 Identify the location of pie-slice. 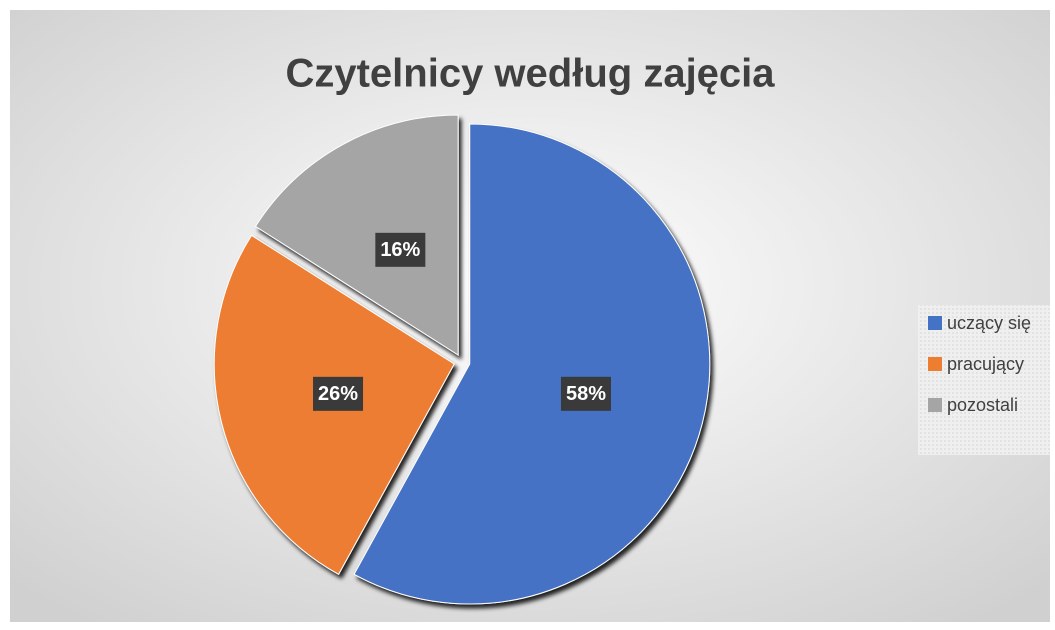
(356, 235).